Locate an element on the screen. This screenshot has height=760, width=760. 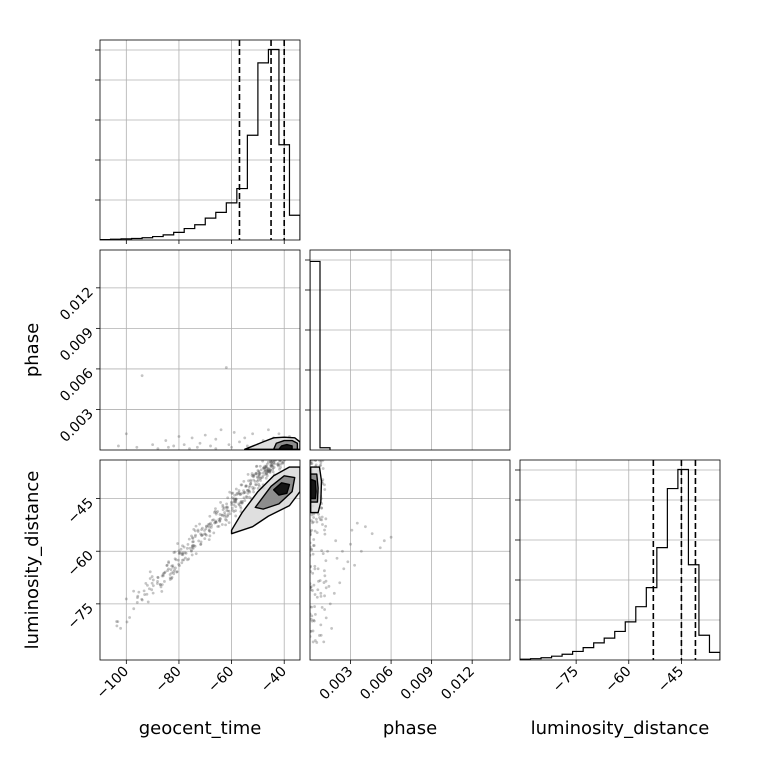
y-axis-label-luminosity-distance: luminosity_distance is located at coordinates (32, 560).